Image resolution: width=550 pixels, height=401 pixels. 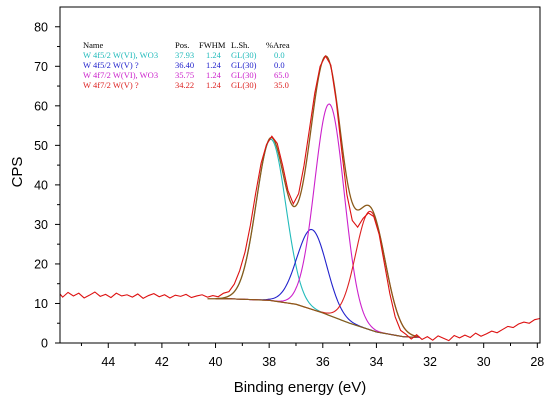 I want to click on x-tick-label: 28, so click(x=537, y=362).